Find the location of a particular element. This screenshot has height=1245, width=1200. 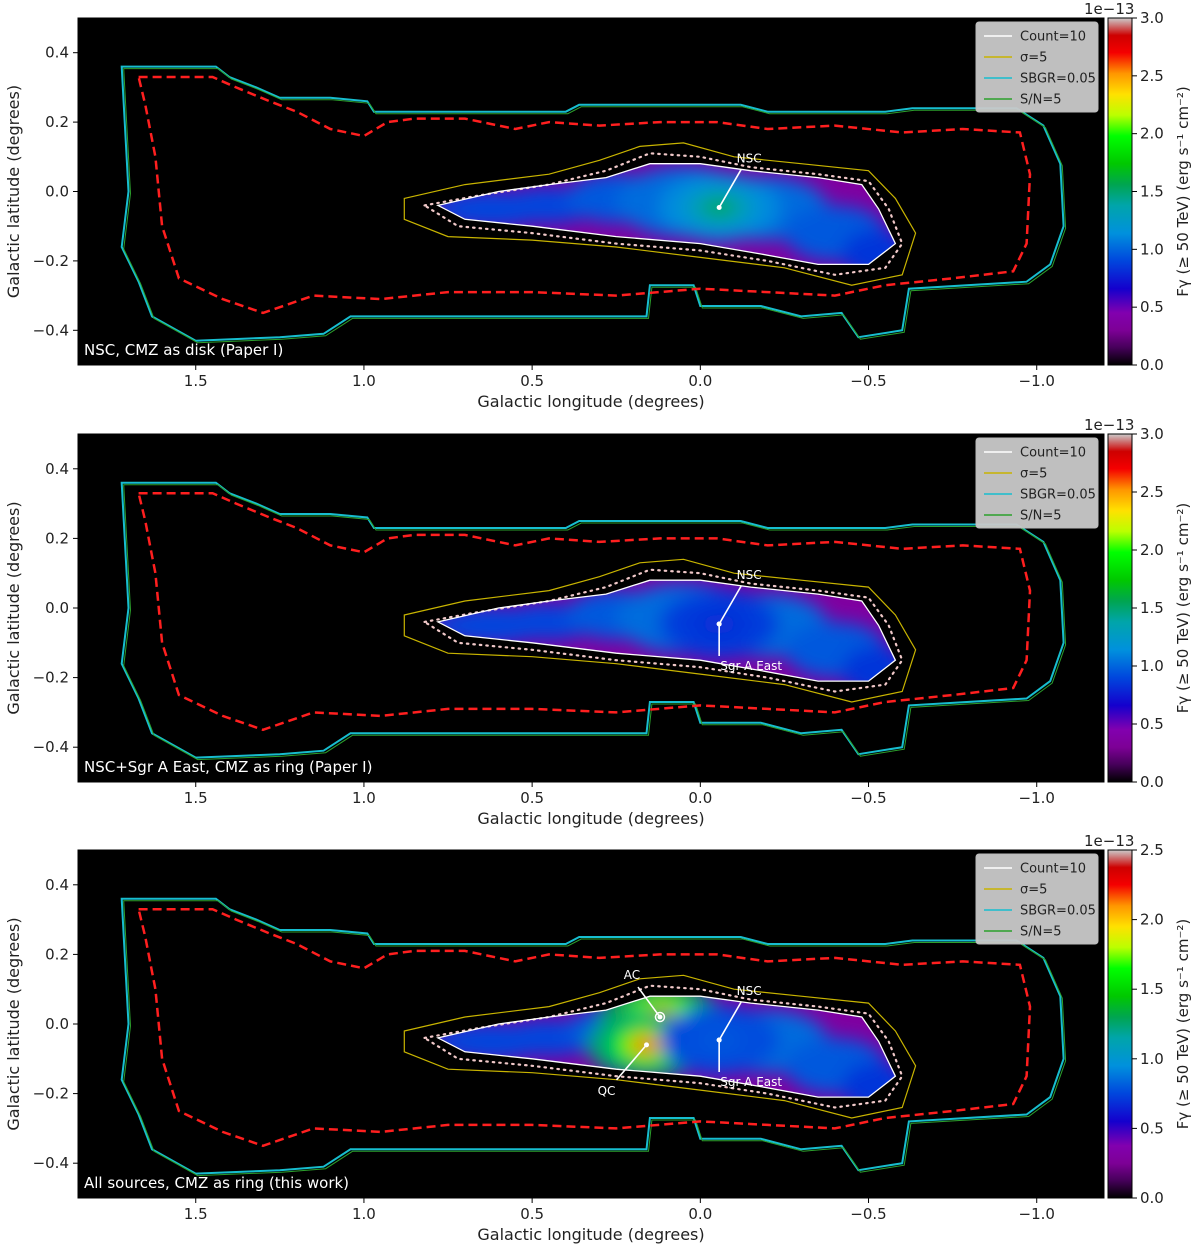

y-tick-label: 0.4 is located at coordinates (57, 885).